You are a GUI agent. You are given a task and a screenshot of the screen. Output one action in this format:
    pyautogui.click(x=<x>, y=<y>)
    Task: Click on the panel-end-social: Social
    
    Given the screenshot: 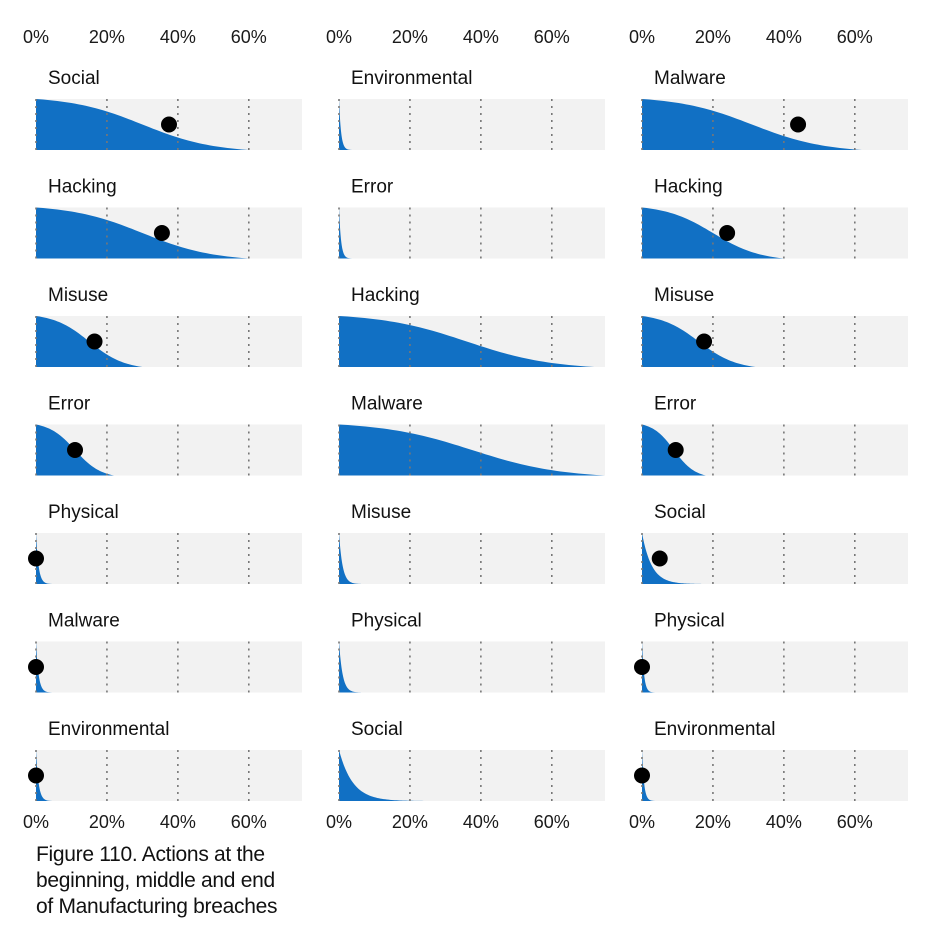 What is the action you would take?
    pyautogui.click(x=774, y=543)
    